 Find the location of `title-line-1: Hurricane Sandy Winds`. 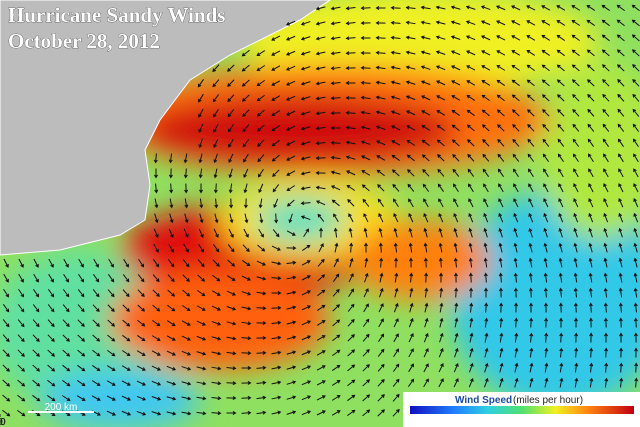

title-line-1: Hurricane Sandy Winds is located at coordinates (116, 15).